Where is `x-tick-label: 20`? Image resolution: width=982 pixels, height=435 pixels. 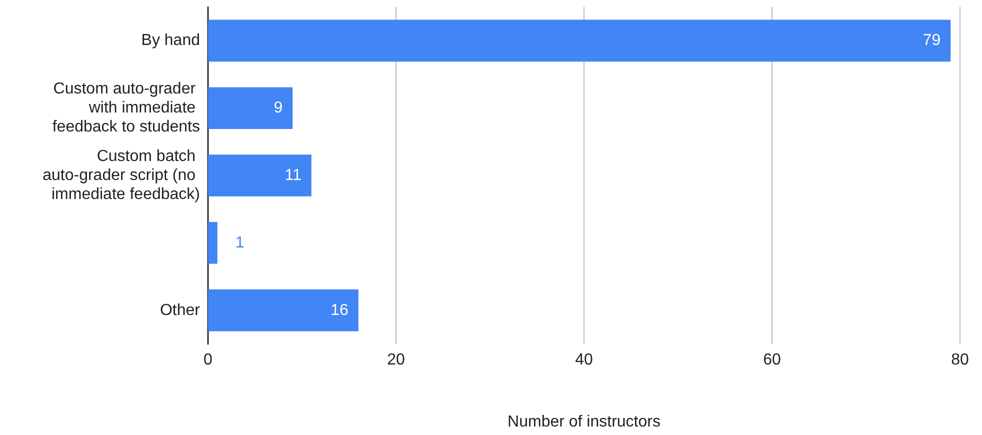 x-tick-label: 20 is located at coordinates (396, 360).